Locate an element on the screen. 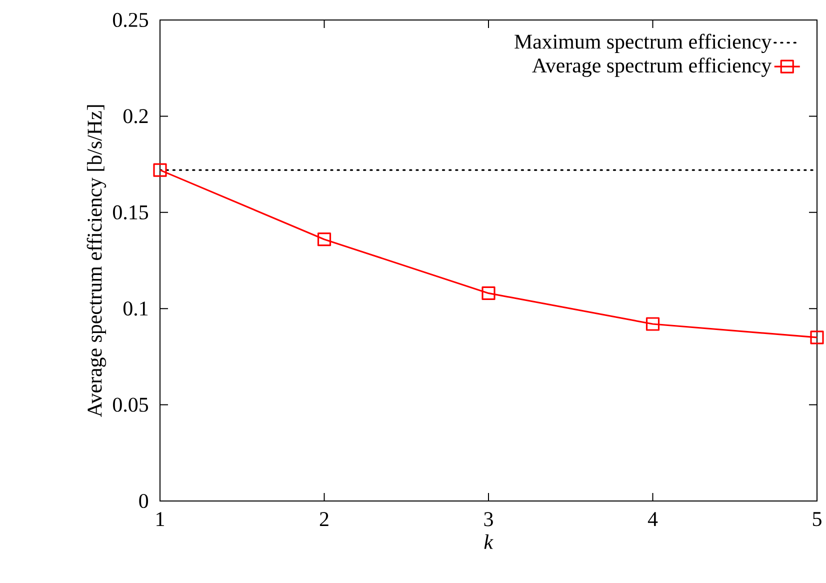 Image resolution: width=826 pixels, height=583 pixels. y-axis-title: Average spectrum efficiency [b/s/Hz] is located at coordinates (96, 261).